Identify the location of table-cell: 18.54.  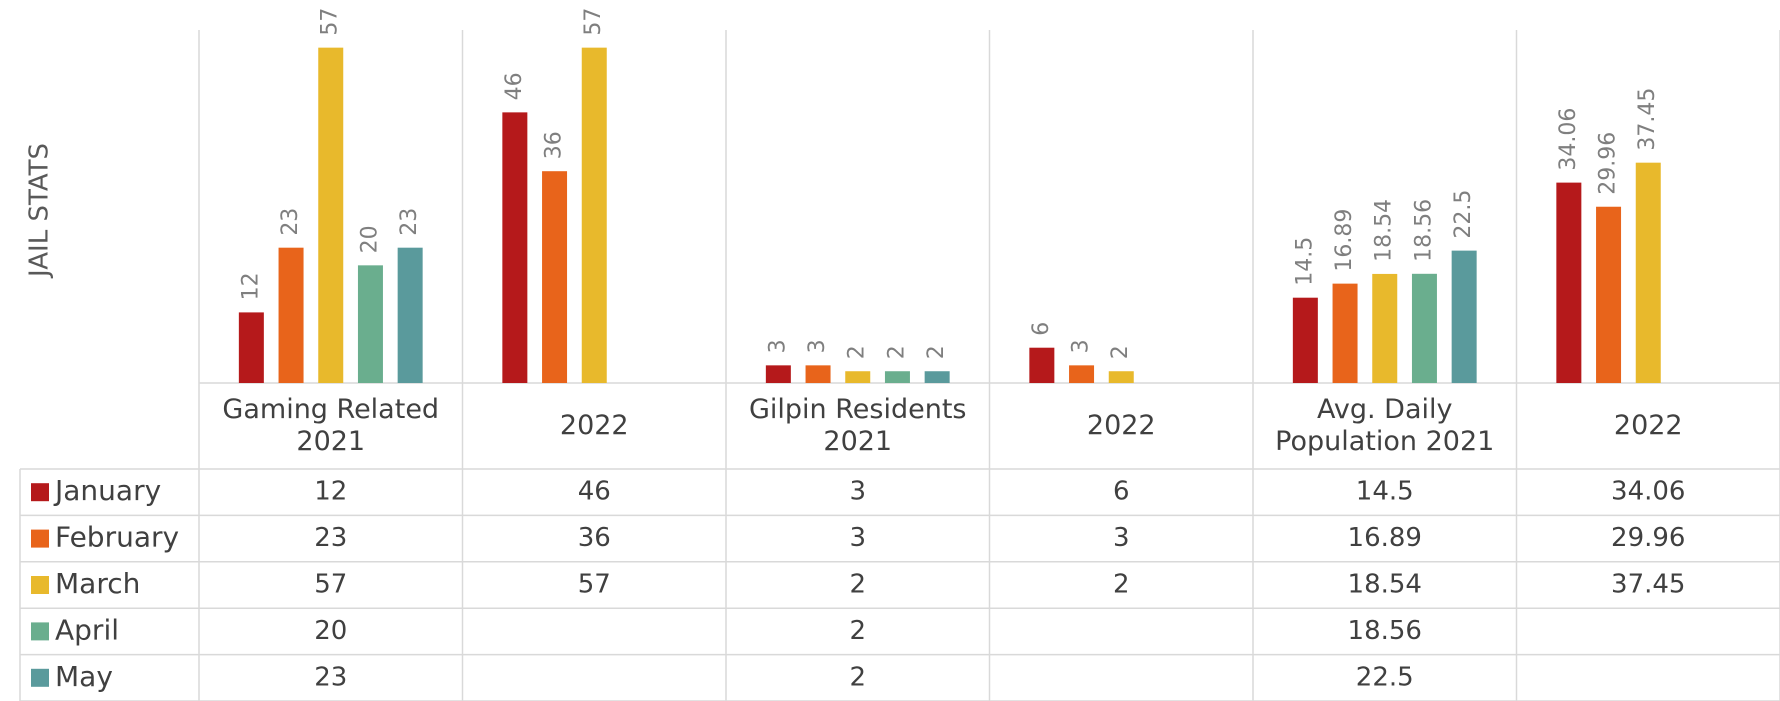
(1385, 585).